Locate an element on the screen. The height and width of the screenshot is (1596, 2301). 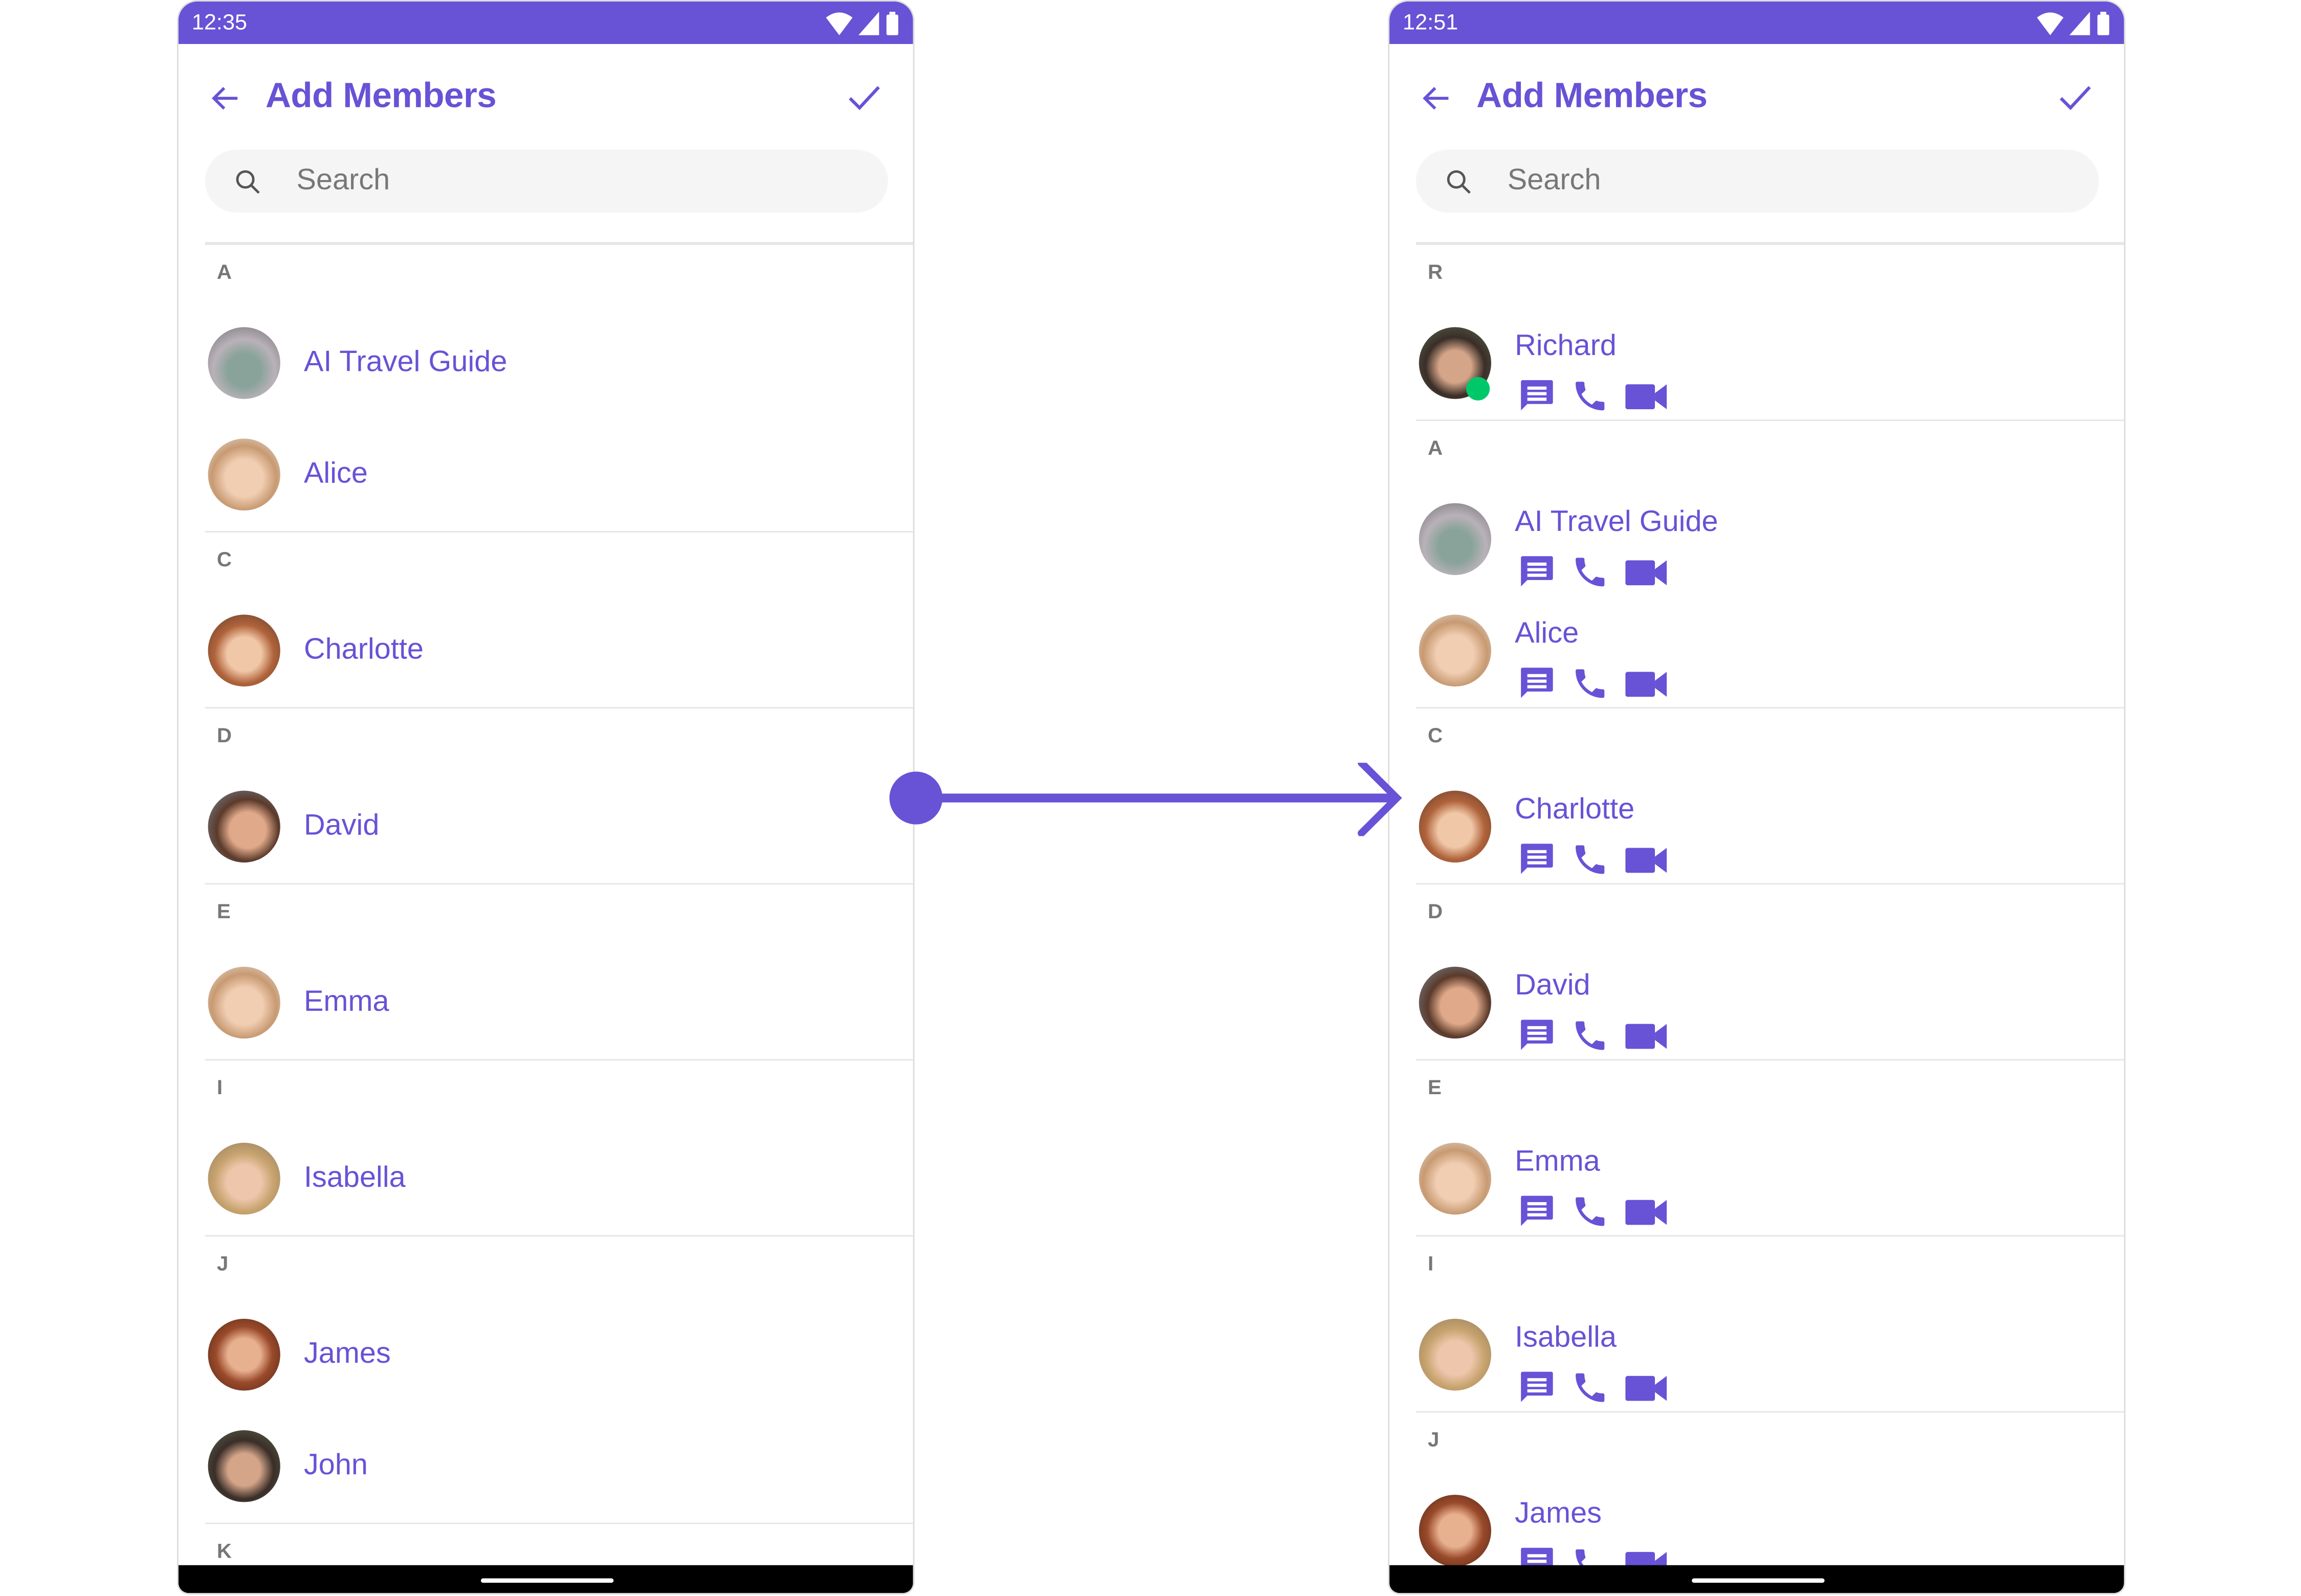
section-letter: C is located at coordinates (224, 559).